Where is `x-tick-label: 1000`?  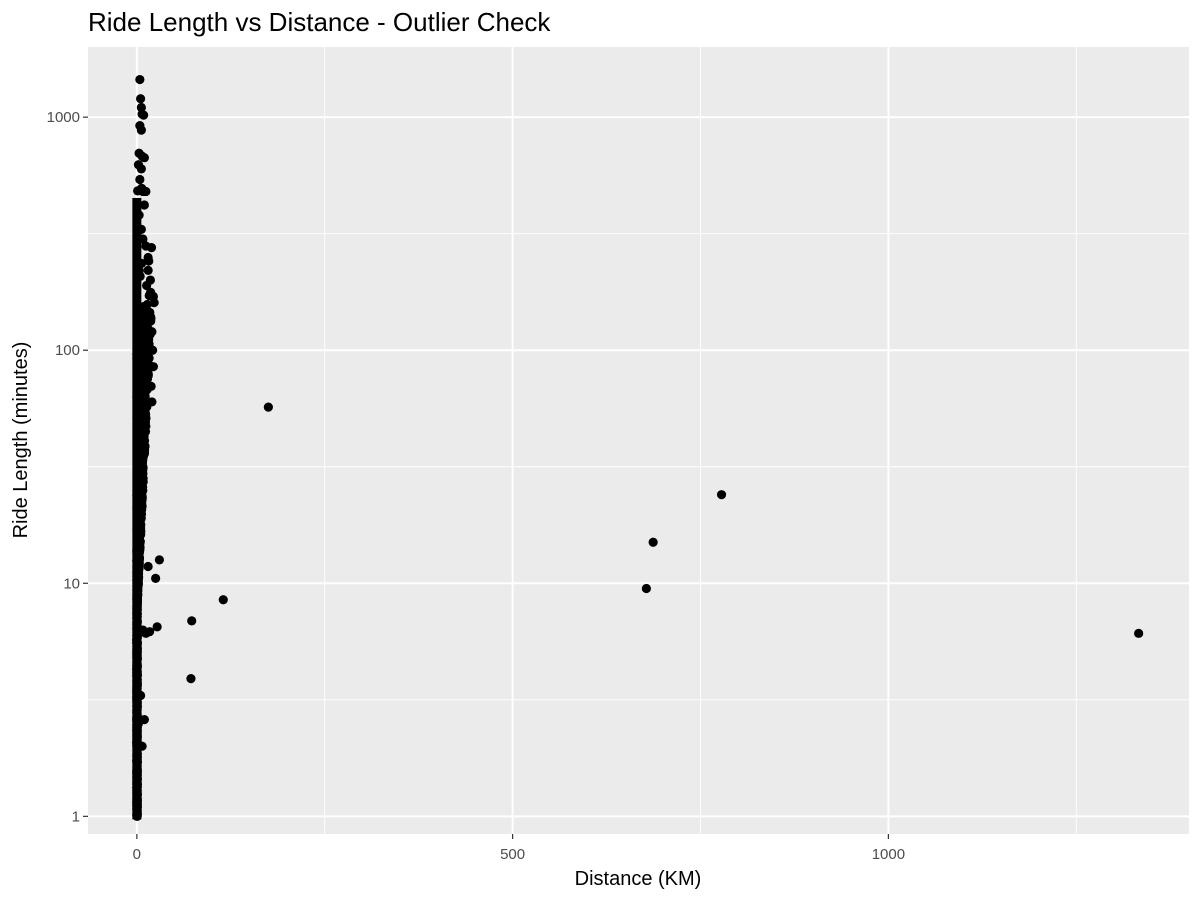
x-tick-label: 1000 is located at coordinates (888, 854).